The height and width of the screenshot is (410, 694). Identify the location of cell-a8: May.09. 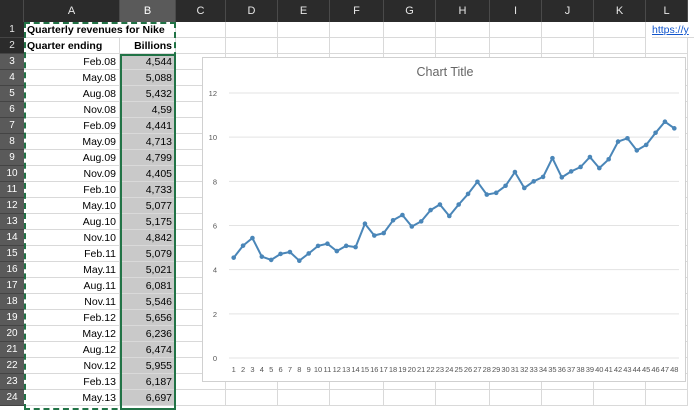
(72, 142).